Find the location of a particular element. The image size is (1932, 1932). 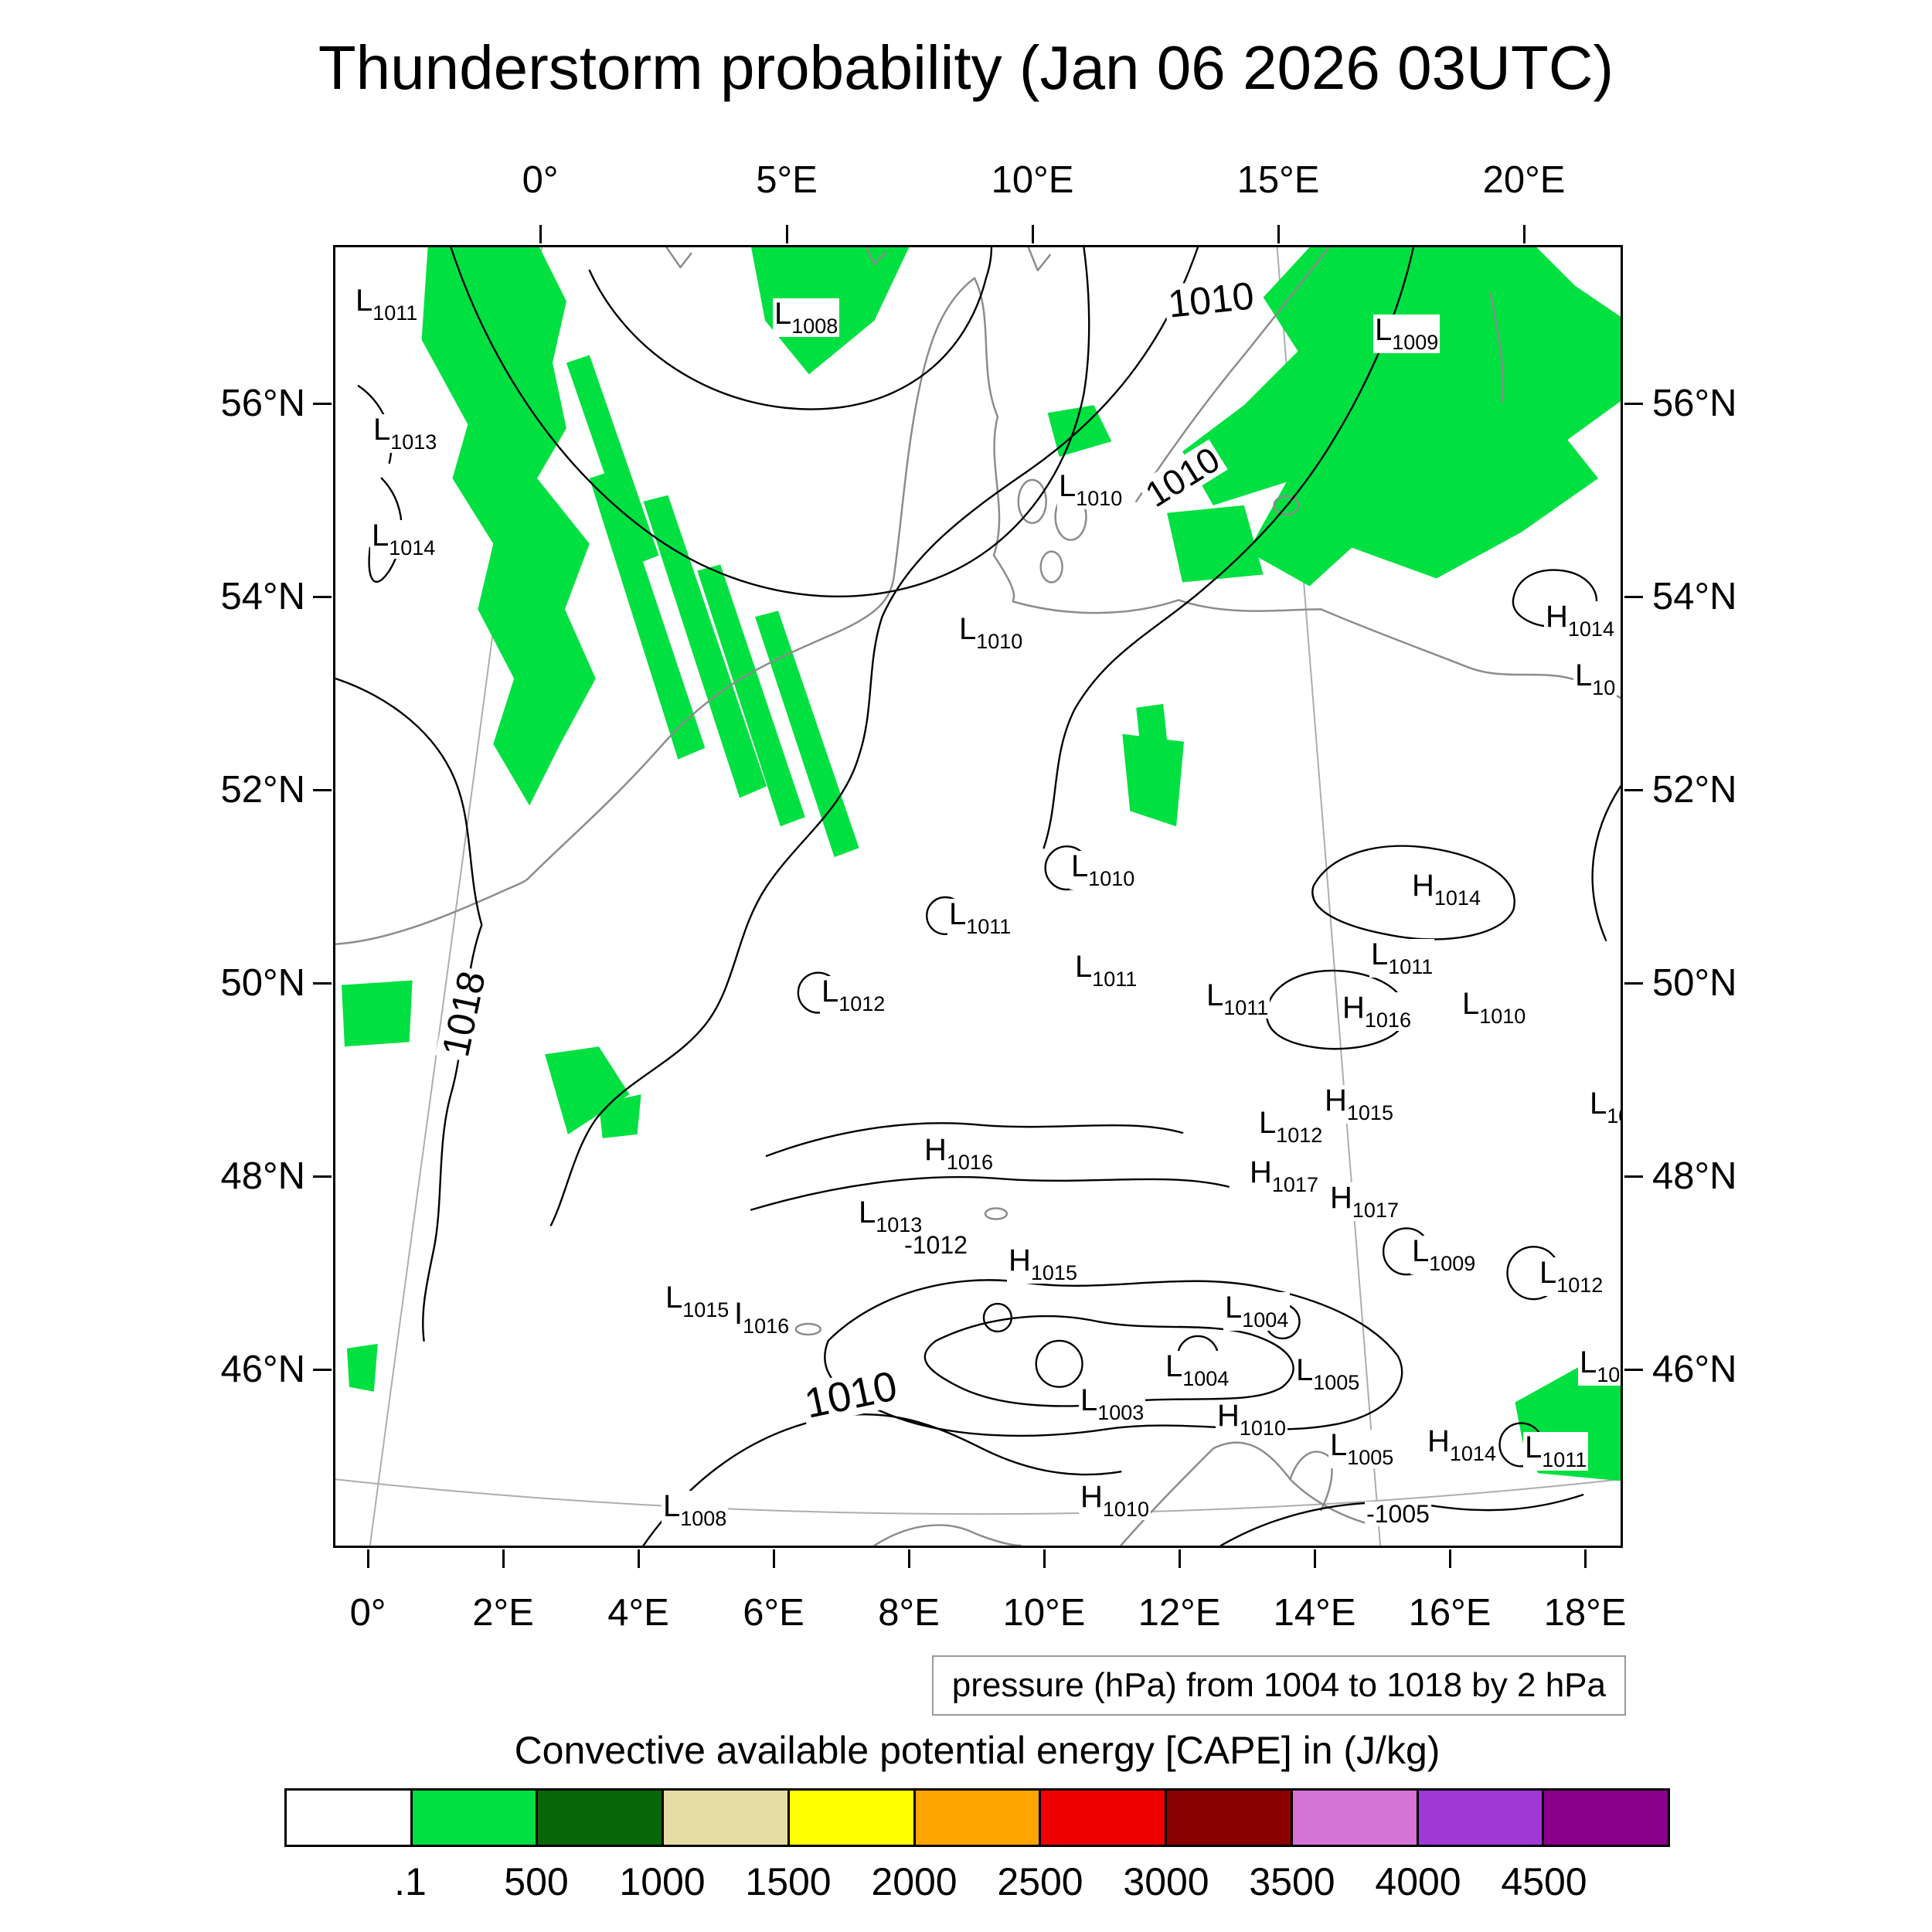

axis-label-top-2: 10°E is located at coordinates (1033, 180).